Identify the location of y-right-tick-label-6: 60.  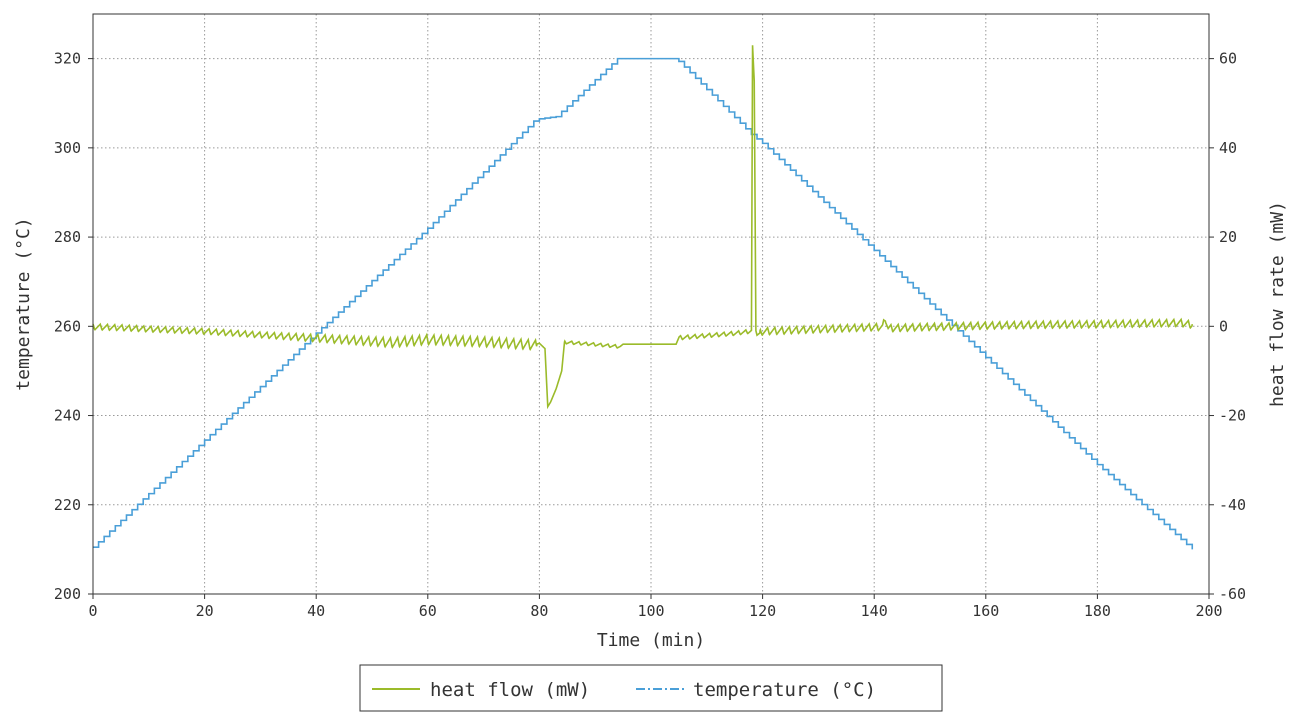
(1228, 59).